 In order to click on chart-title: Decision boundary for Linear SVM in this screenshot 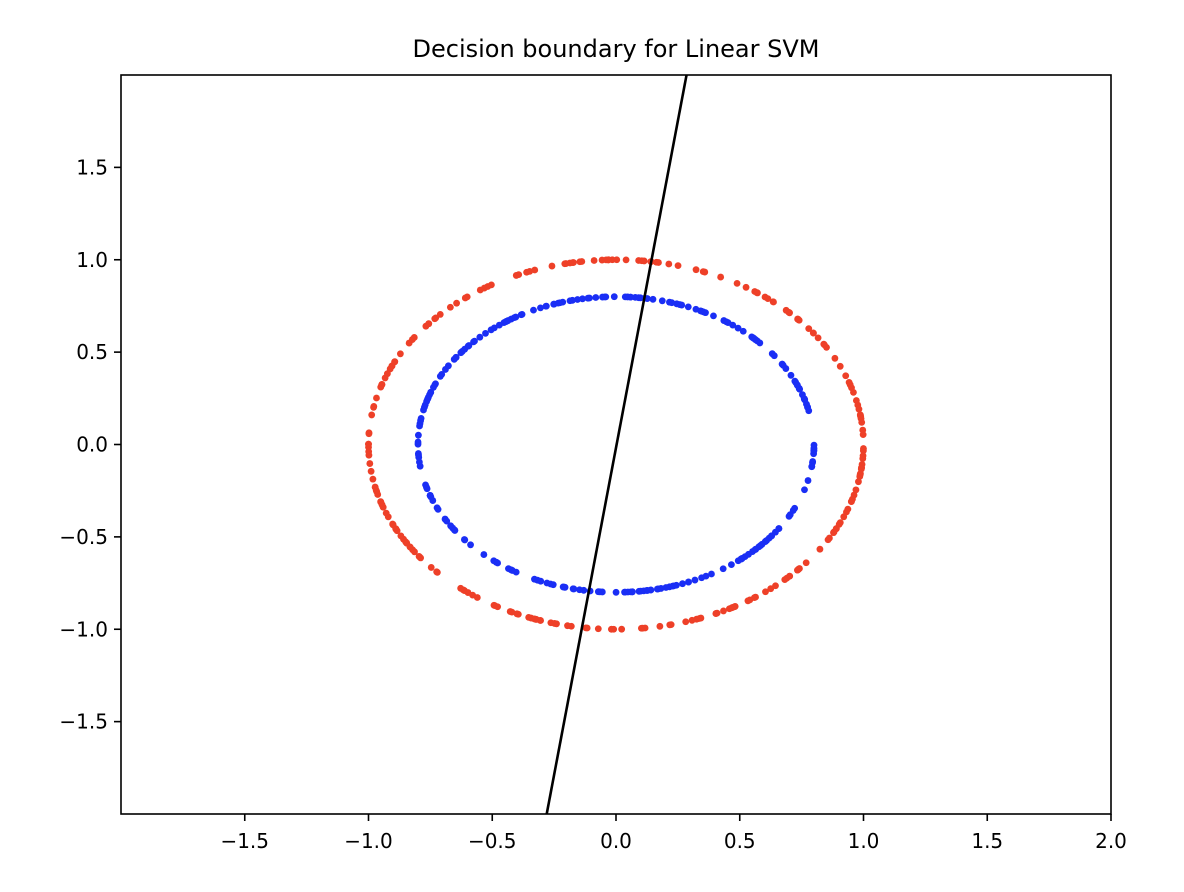, I will do `click(616, 49)`.